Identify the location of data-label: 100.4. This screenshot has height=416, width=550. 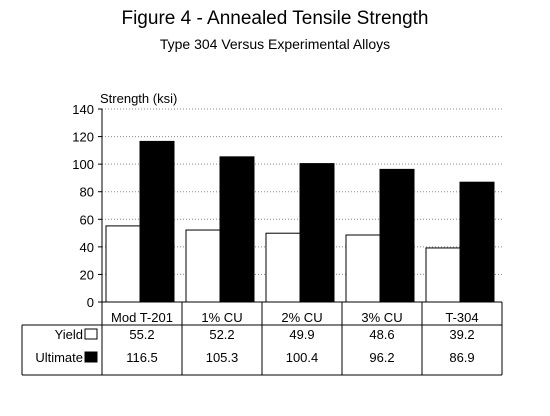
(302, 357).